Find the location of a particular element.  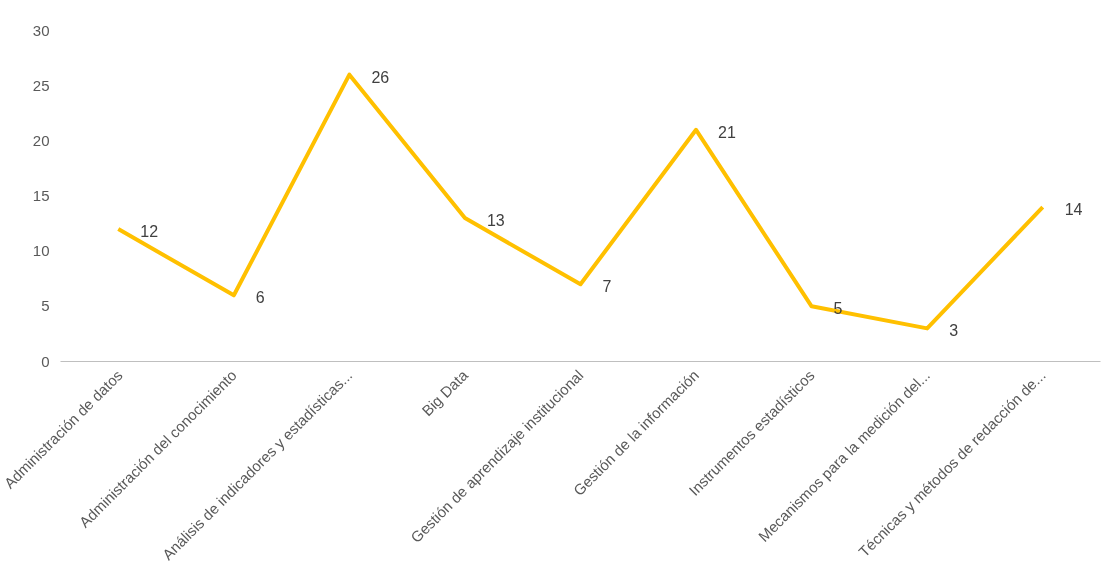

data-label: 13 is located at coordinates (495, 221).